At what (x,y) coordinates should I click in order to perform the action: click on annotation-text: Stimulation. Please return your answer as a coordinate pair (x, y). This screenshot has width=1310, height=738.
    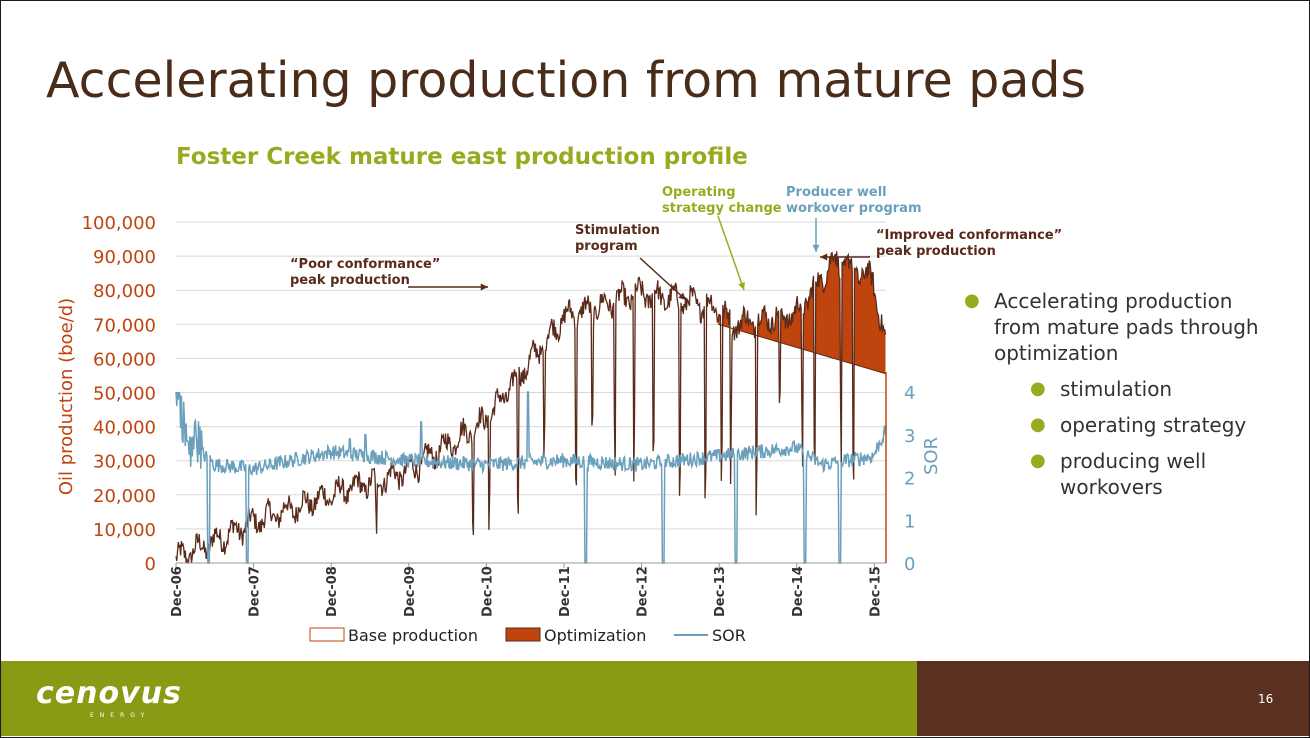
    Looking at the image, I should click on (617, 230).